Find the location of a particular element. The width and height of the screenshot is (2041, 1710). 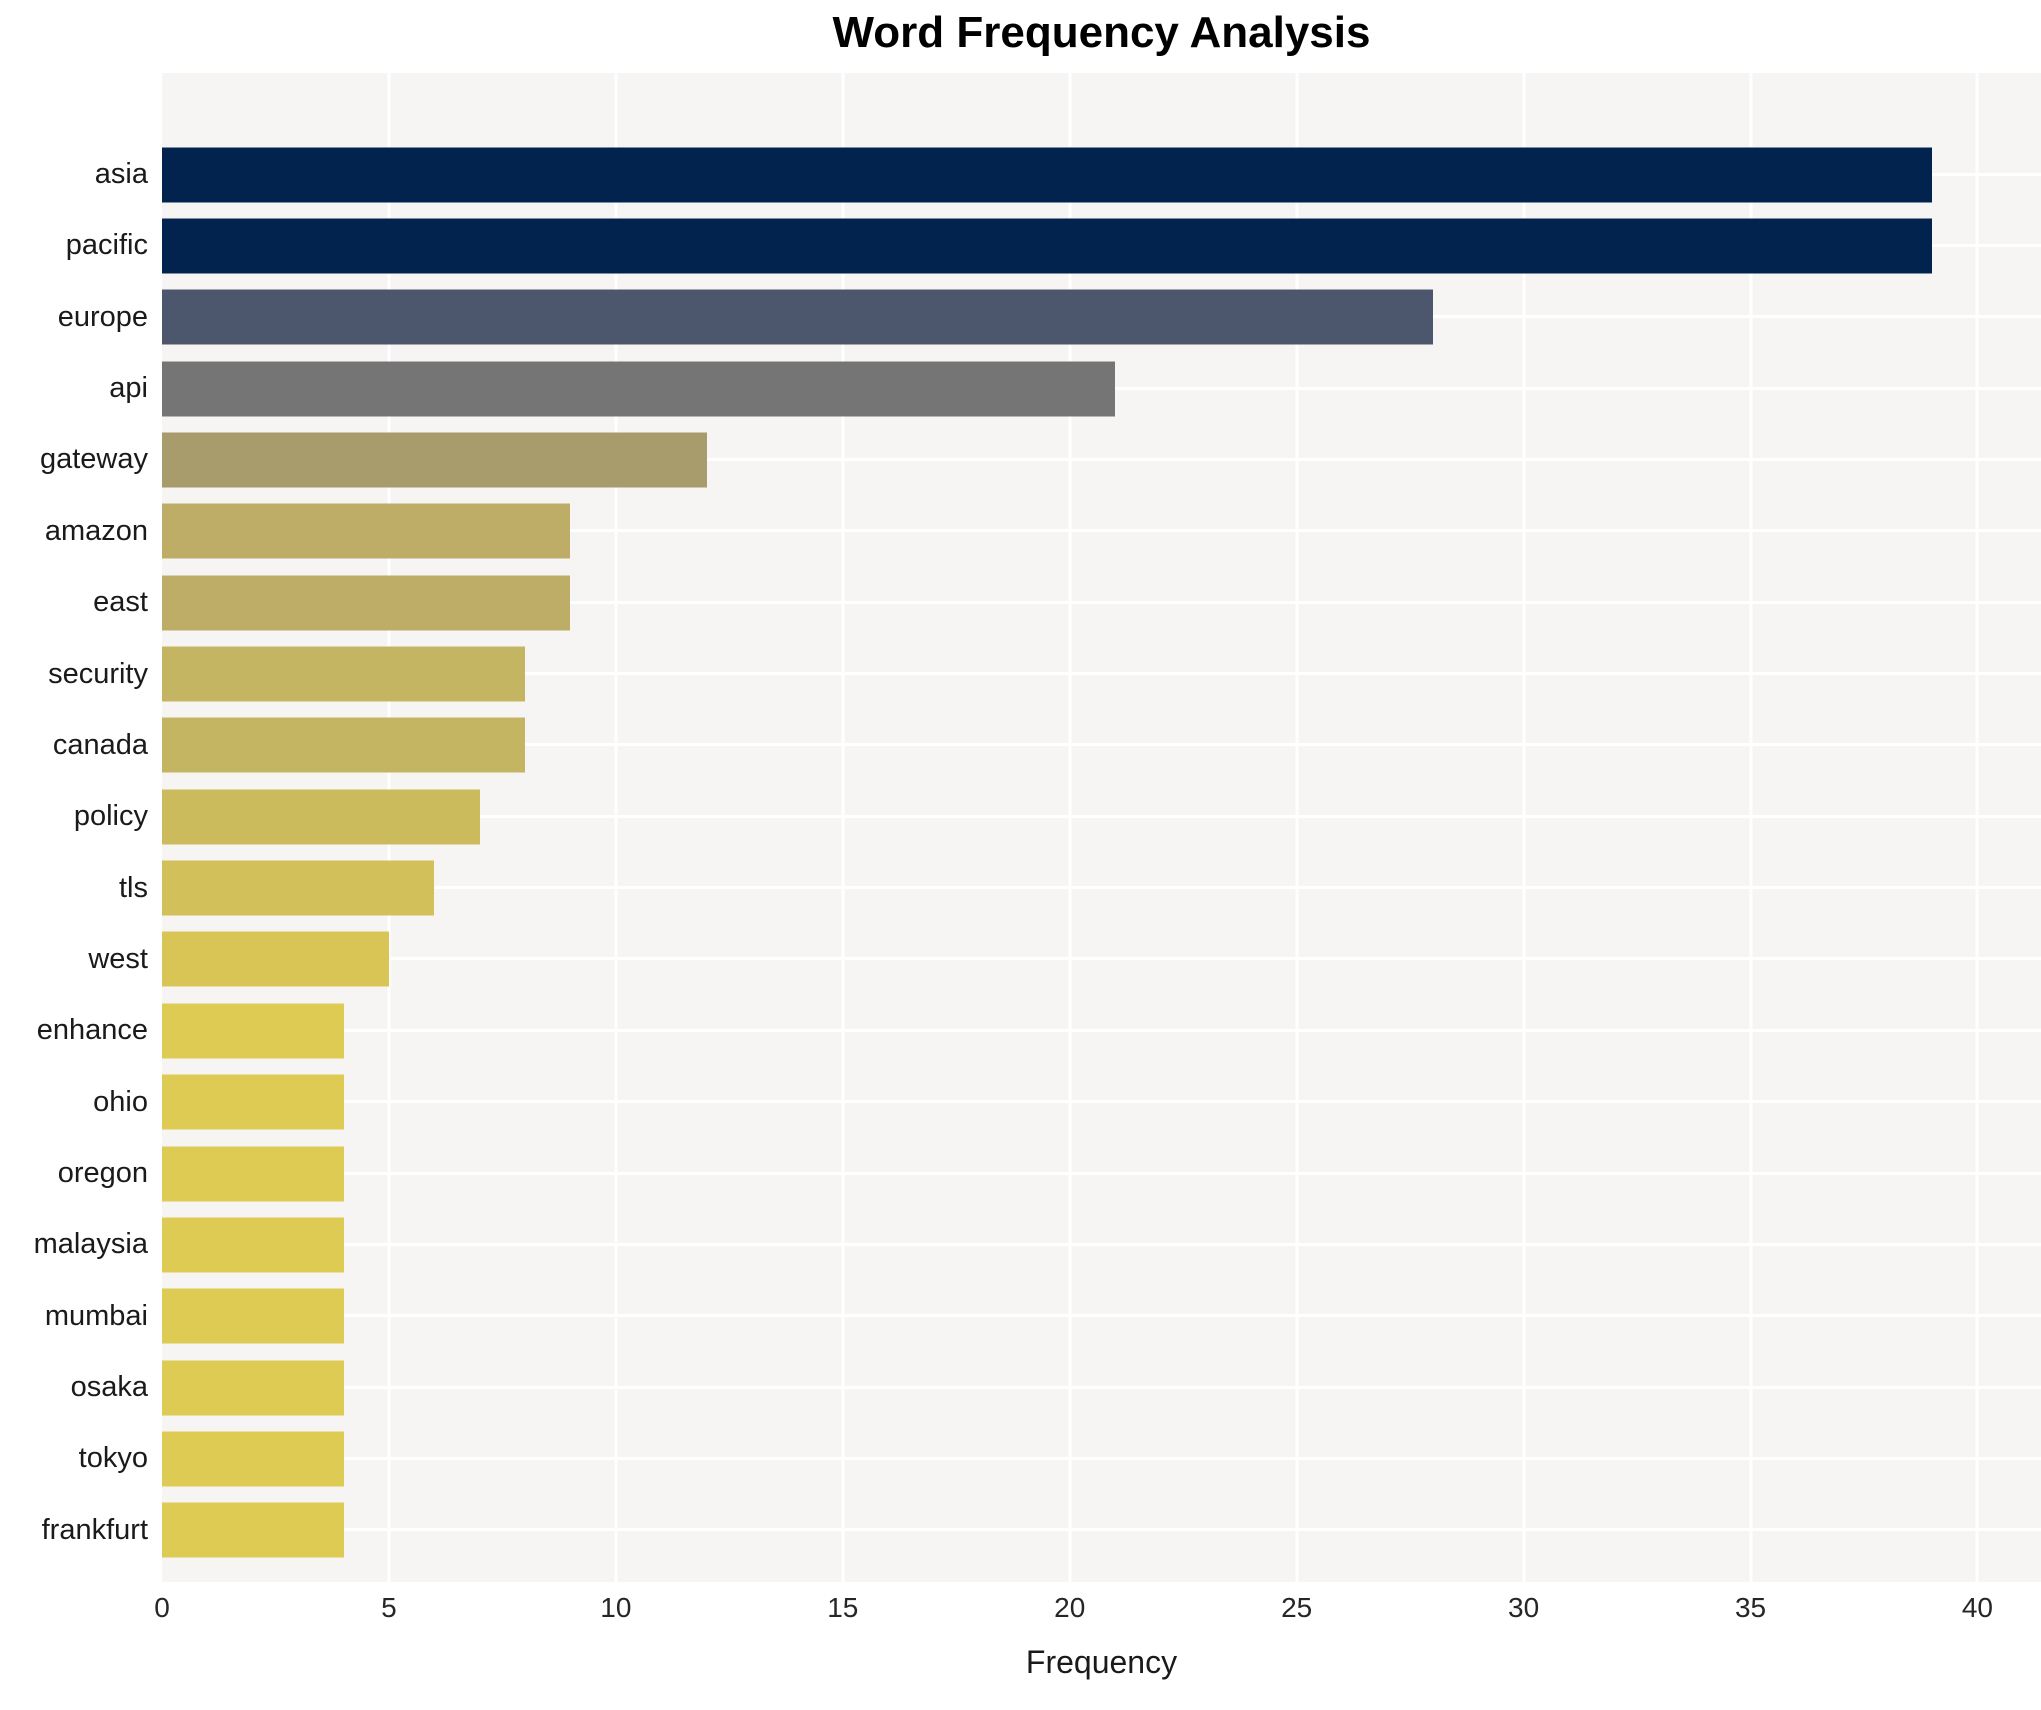

bar-row: amazon is located at coordinates (1020, 531).